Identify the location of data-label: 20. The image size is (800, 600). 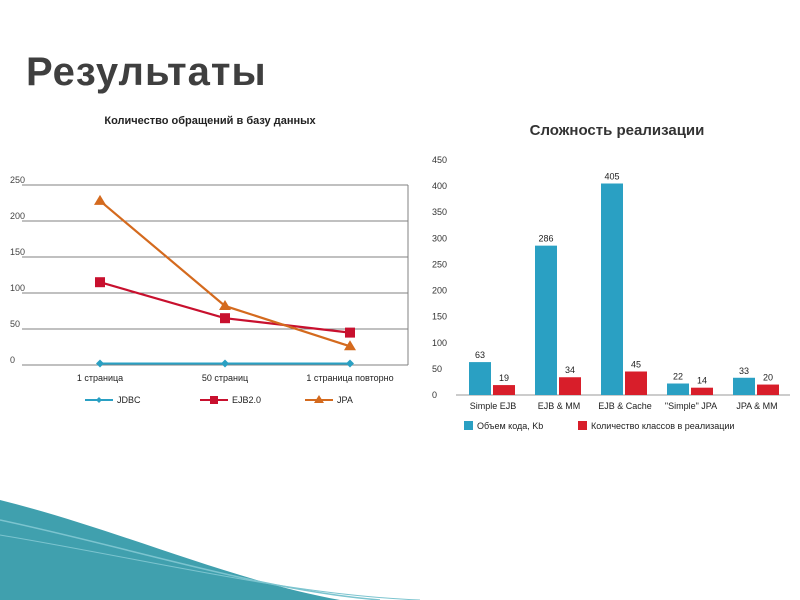
(768, 378).